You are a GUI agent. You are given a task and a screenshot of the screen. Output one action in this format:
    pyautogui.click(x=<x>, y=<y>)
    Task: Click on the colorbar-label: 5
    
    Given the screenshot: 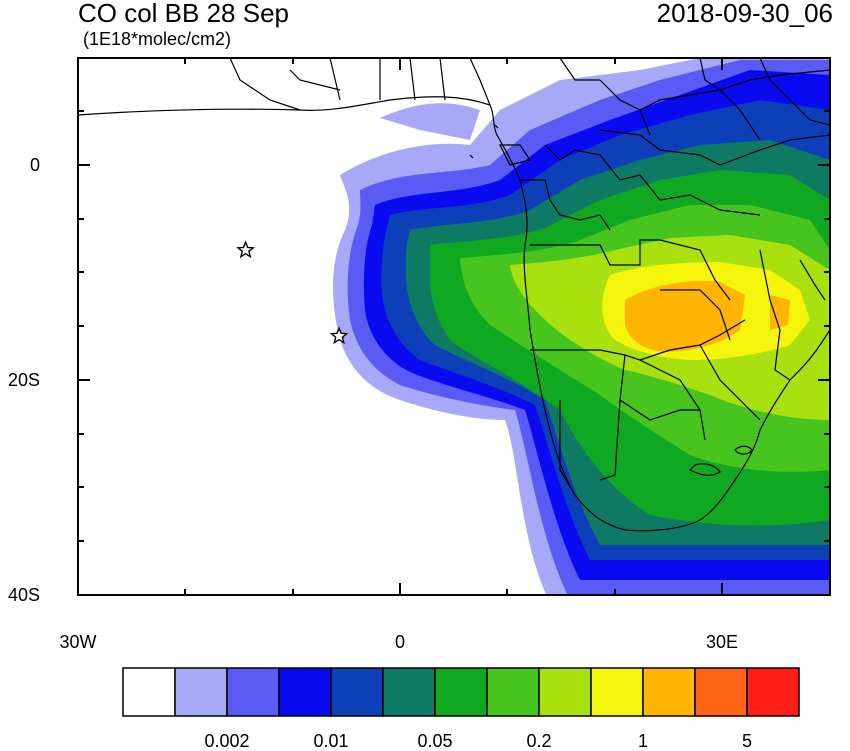 What is the action you would take?
    pyautogui.click(x=746, y=741)
    